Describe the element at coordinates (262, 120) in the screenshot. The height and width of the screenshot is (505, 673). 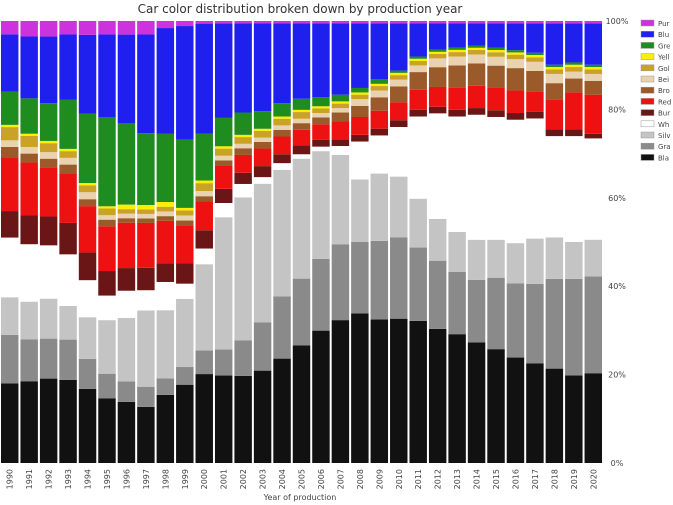
I see `bar-segment-green-2003` at that location.